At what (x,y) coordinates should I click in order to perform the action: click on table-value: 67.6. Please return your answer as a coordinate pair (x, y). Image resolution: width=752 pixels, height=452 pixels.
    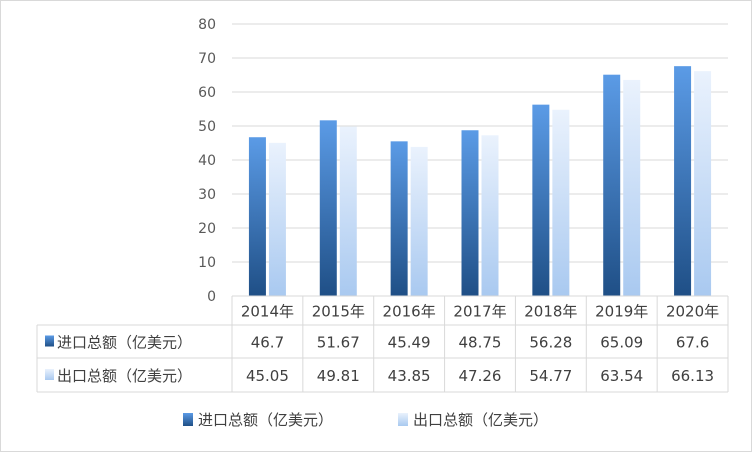
    Looking at the image, I should click on (692, 343).